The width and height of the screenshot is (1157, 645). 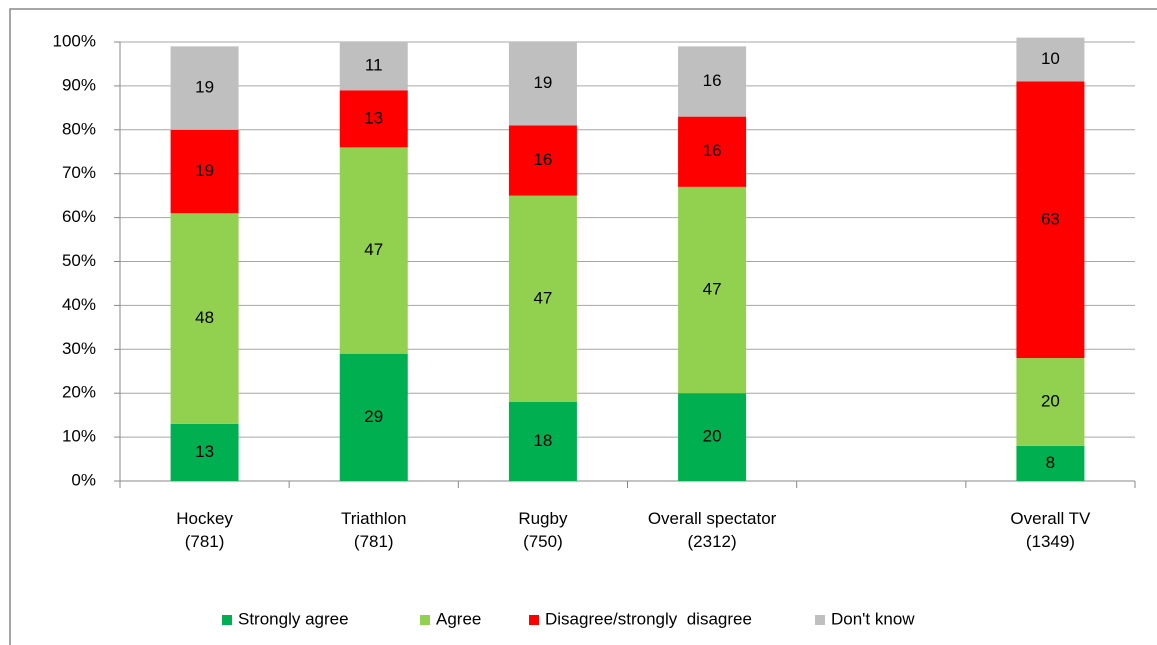 What do you see at coordinates (79, 348) in the screenshot?
I see `y-tick-label: 30%` at bounding box center [79, 348].